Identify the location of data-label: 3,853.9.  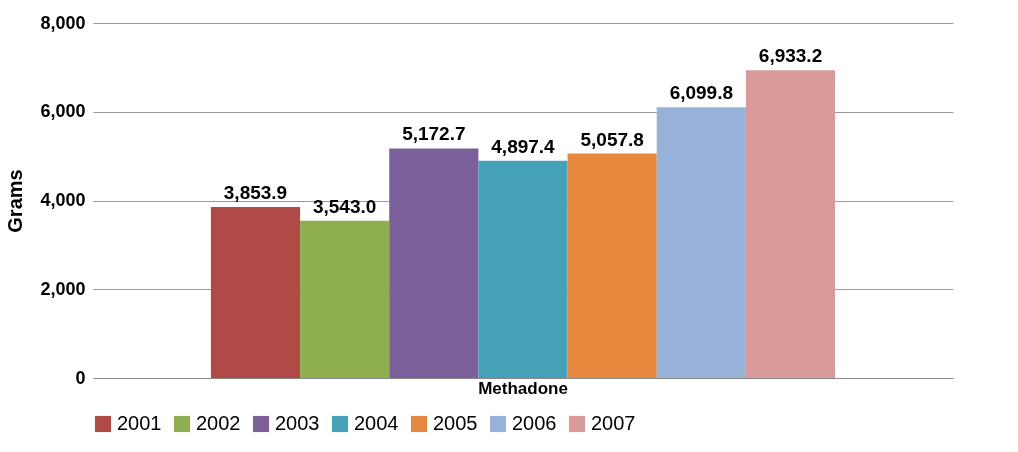
(255, 192).